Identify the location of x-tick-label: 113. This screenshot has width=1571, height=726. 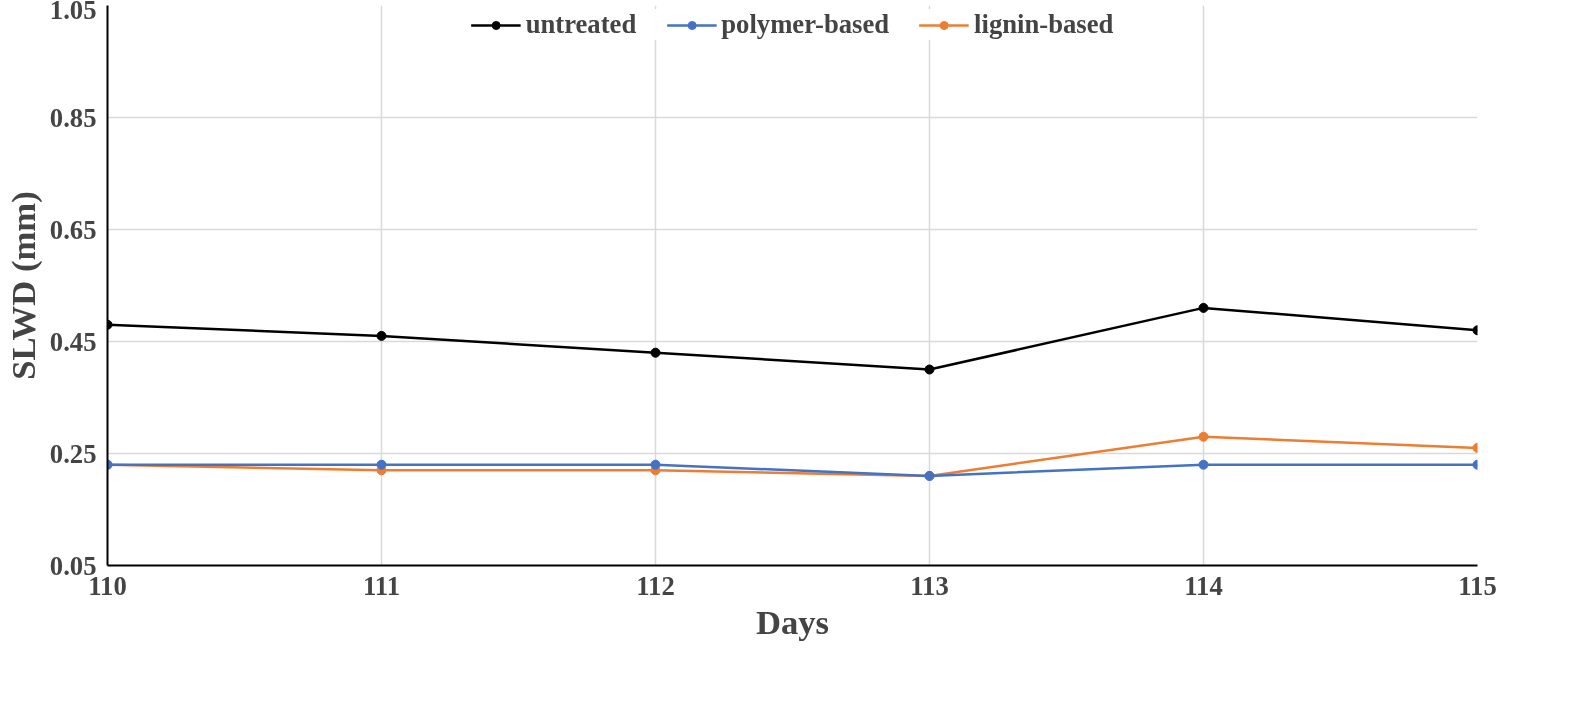
(929, 585).